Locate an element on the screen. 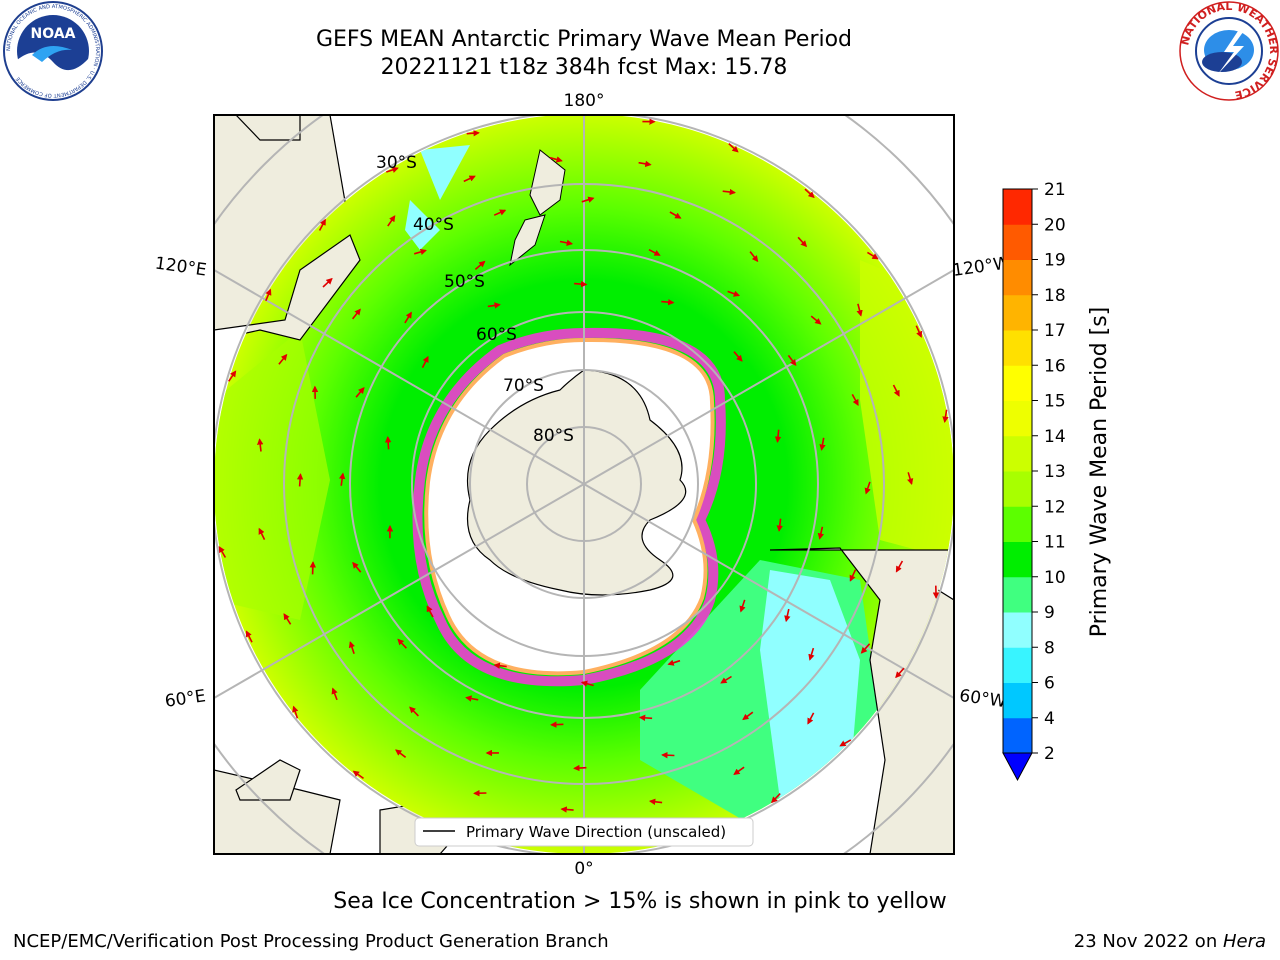 This screenshot has width=1280, height=960. colorbar: 2 4 6 8 9 10 11 12 13 14 15 16 17 18 19 20 21 is located at coordinates (1034, 481).